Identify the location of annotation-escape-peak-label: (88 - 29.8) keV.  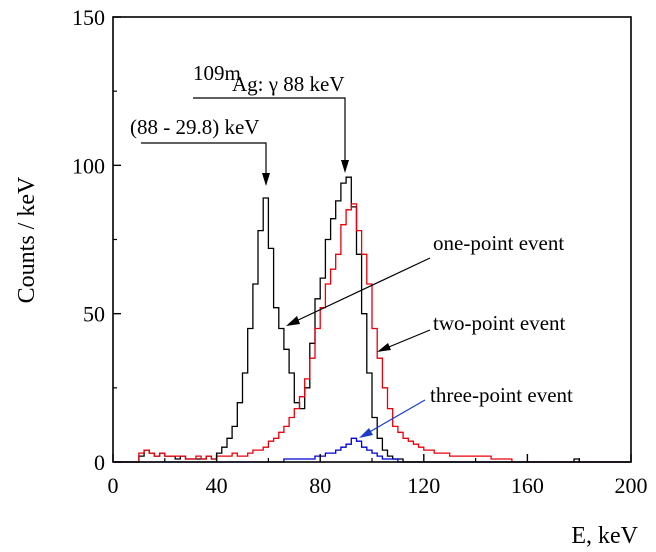
(194, 127).